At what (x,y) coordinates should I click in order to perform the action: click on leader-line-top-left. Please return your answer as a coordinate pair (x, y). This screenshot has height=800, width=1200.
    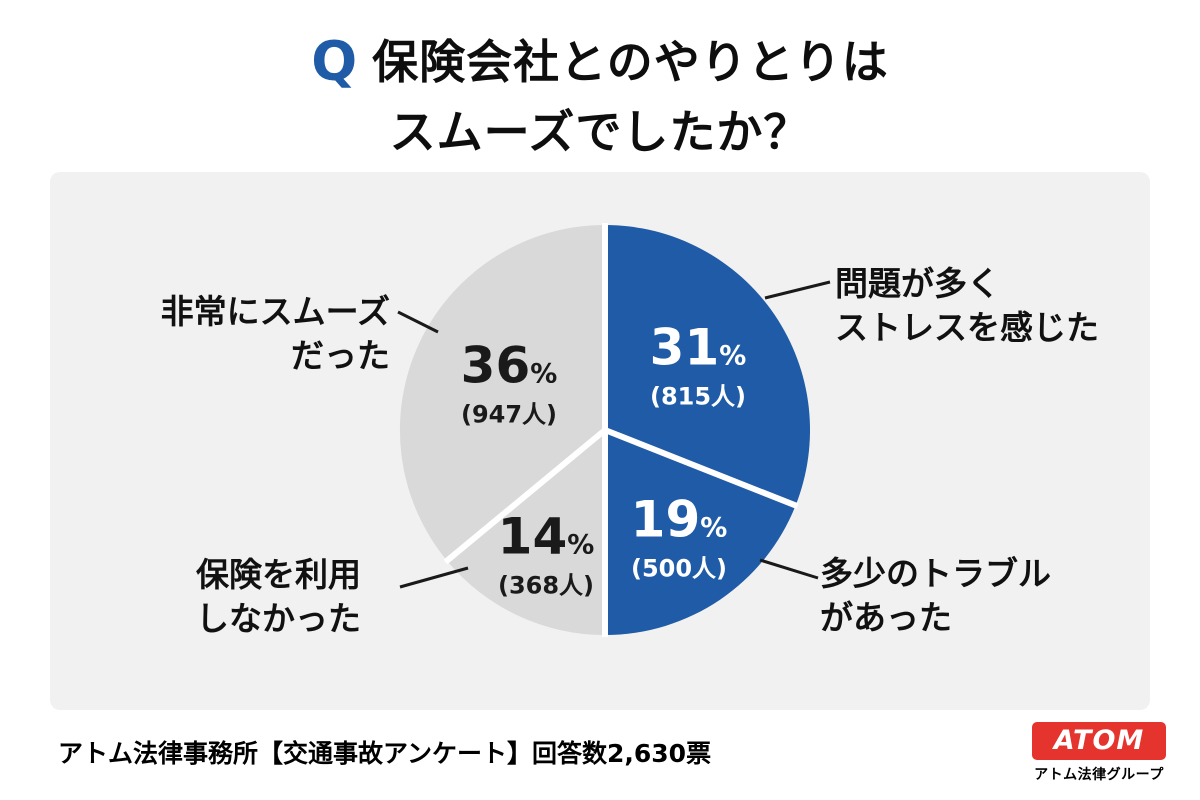
    Looking at the image, I should click on (418, 322).